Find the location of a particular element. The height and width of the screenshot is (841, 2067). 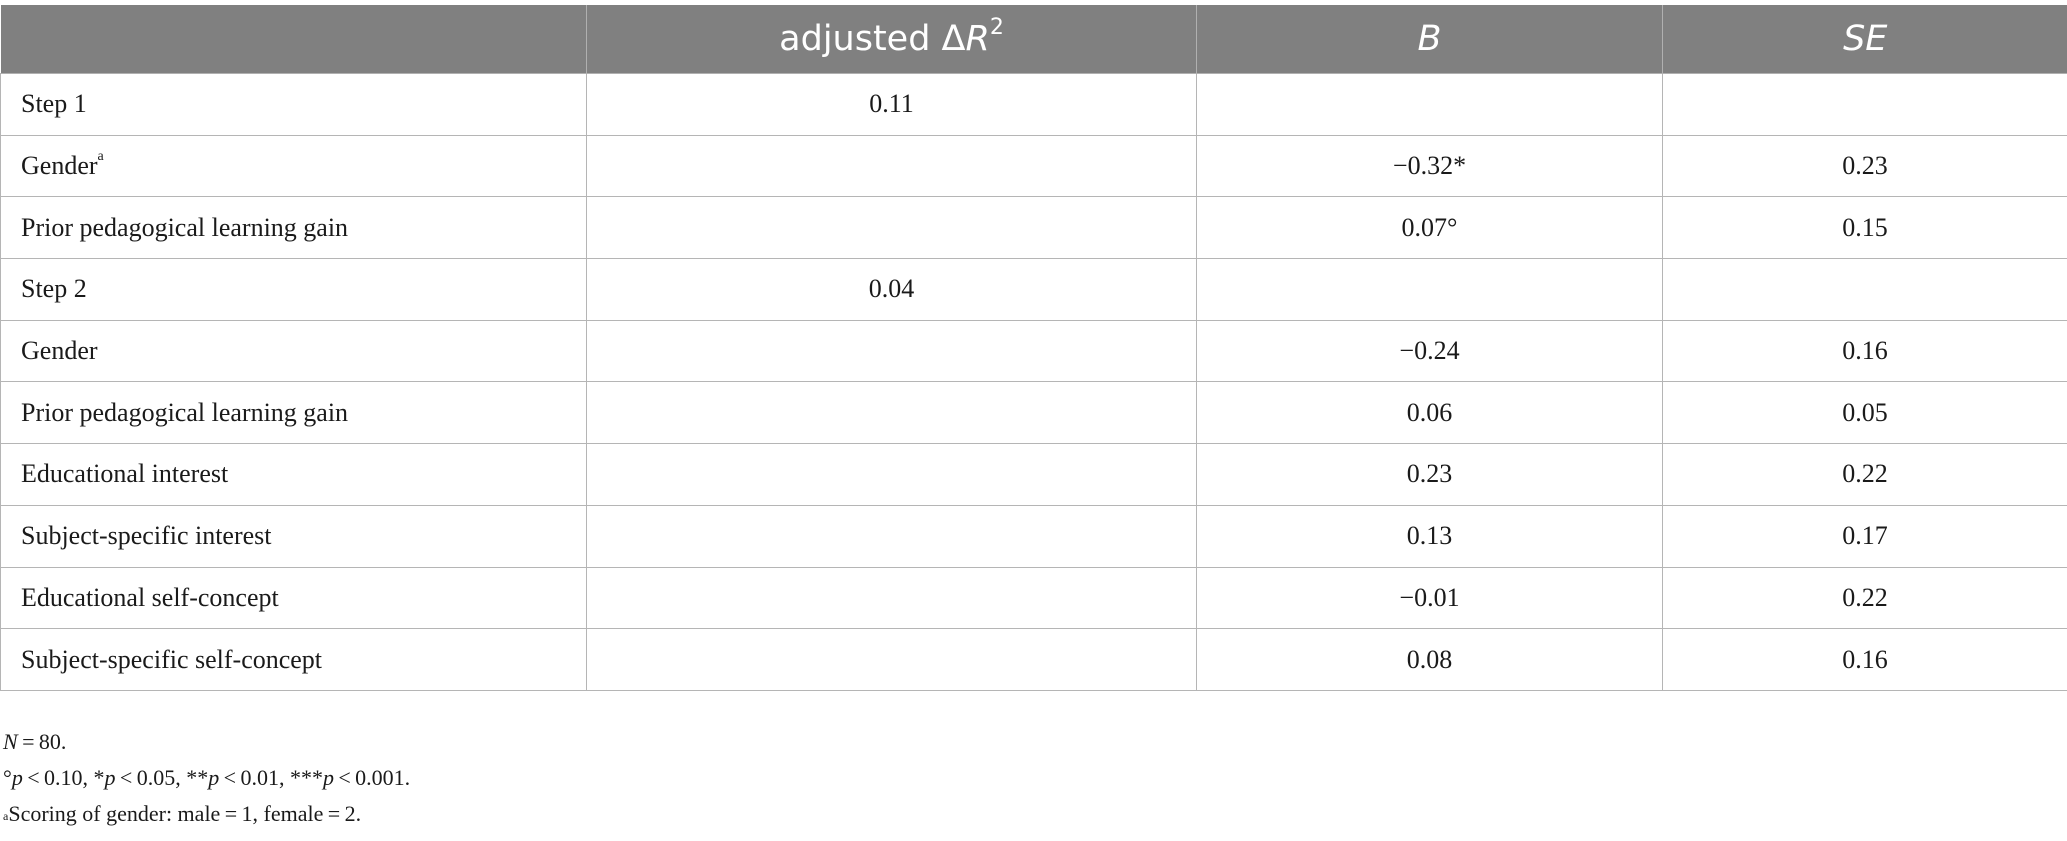

row-label-cell: Educational self-concept is located at coordinates (293, 598).